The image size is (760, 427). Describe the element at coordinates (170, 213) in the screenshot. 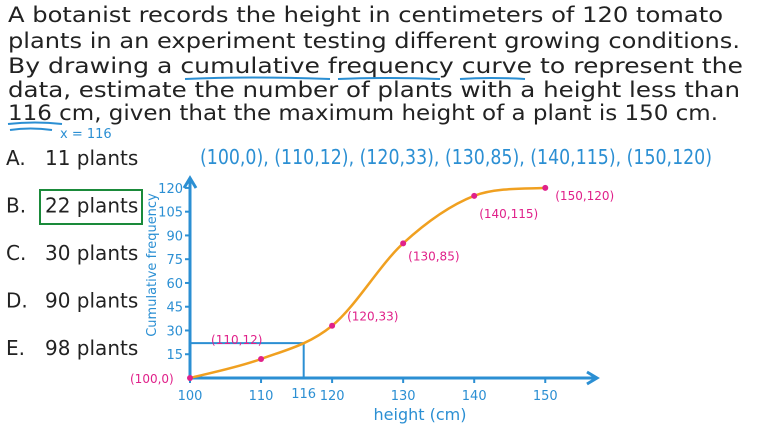

I see `y-tick-label: 105` at that location.